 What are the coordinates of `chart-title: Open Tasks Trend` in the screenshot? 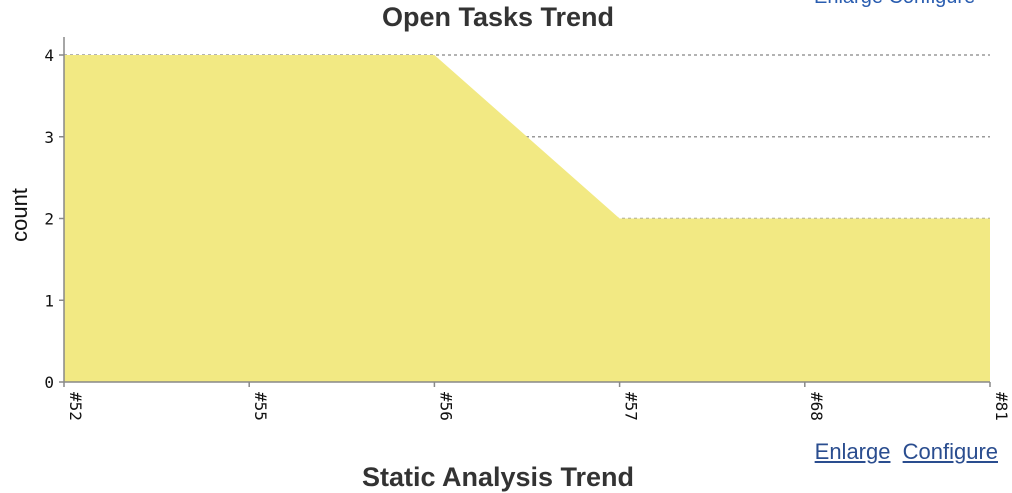 It's located at (498, 17).